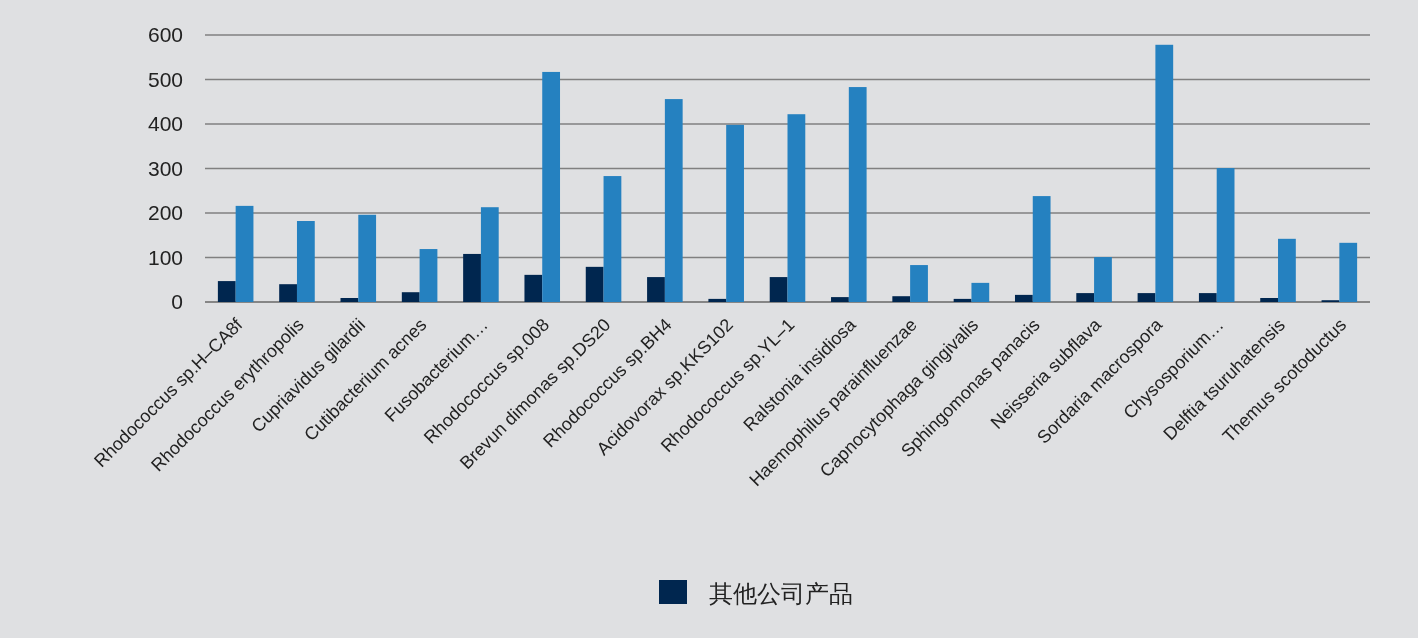 The height and width of the screenshot is (638, 1418). Describe the element at coordinates (781, 593) in the screenshot. I see `legend-label: 其他公司产品` at that location.